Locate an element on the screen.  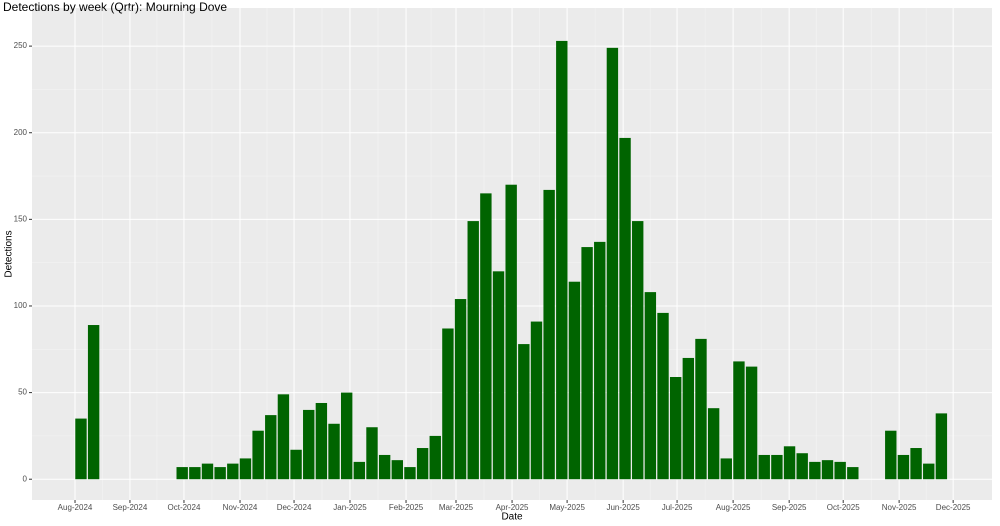
x-tick-label: Jun-2025 is located at coordinates (623, 507).